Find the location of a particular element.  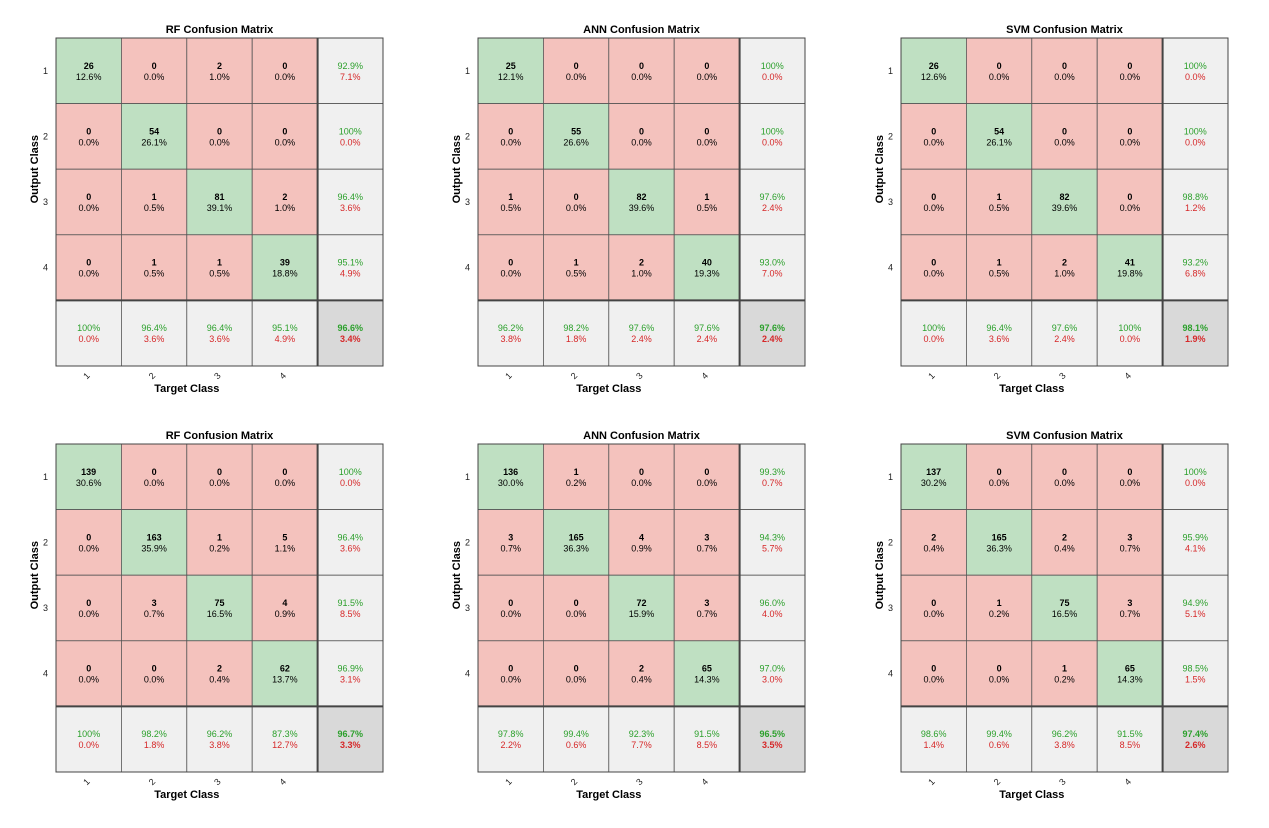

cell-count: 4 is located at coordinates (284, 603).